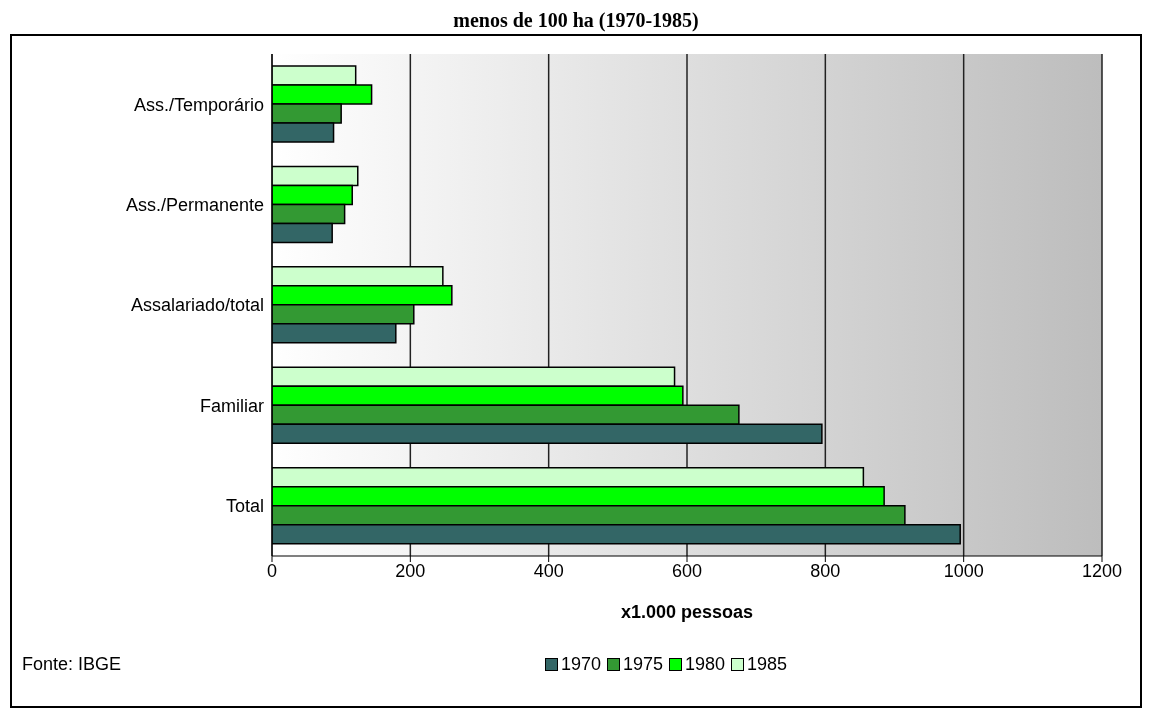  I want to click on legend-label: 1980, so click(705, 664).